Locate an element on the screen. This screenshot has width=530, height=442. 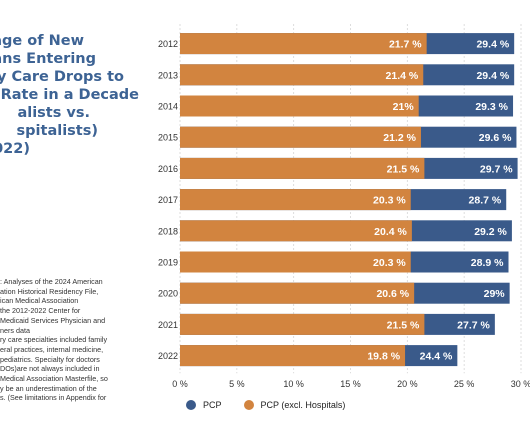
note-line: the 2012-2022 Center for is located at coordinates (40, 311).